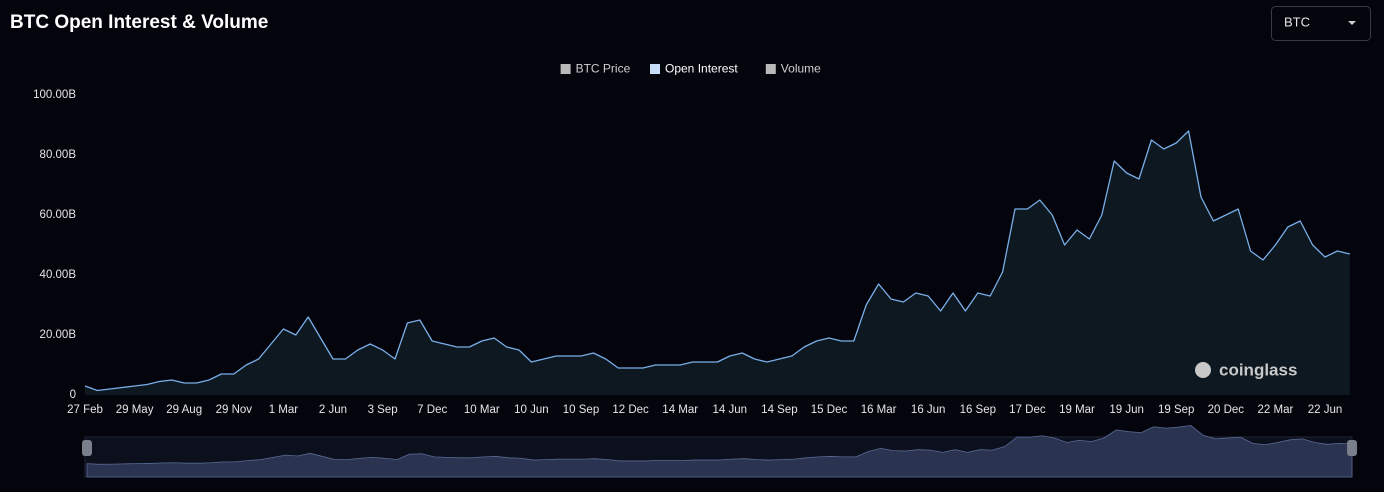 This screenshot has width=1384, height=492. What do you see at coordinates (184, 410) in the screenshot?
I see `x-tick-label: 29 Aug` at bounding box center [184, 410].